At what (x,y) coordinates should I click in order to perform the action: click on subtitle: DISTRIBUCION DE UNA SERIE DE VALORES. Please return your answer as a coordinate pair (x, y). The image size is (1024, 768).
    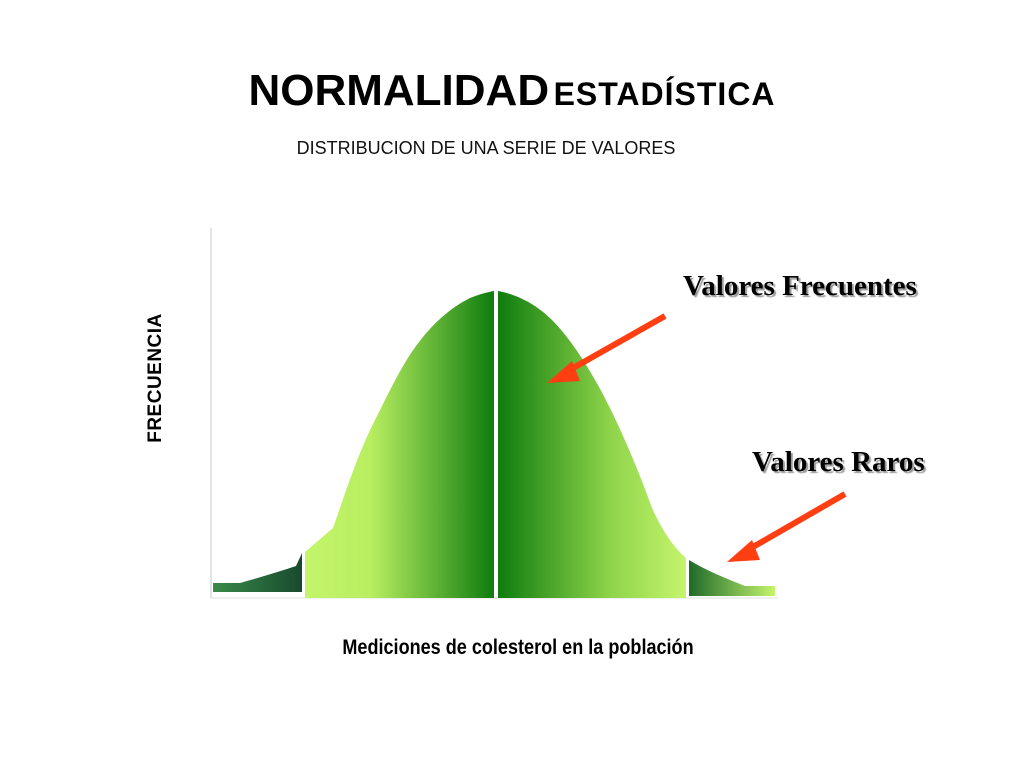
    Looking at the image, I should click on (486, 148).